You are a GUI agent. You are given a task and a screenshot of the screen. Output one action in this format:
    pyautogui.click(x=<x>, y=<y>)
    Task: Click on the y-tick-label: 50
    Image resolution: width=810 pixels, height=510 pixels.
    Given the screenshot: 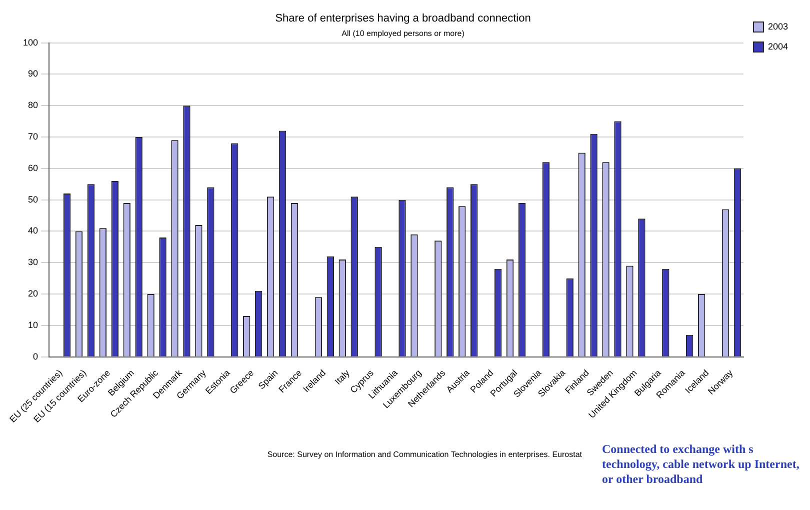 What is the action you would take?
    pyautogui.click(x=33, y=199)
    